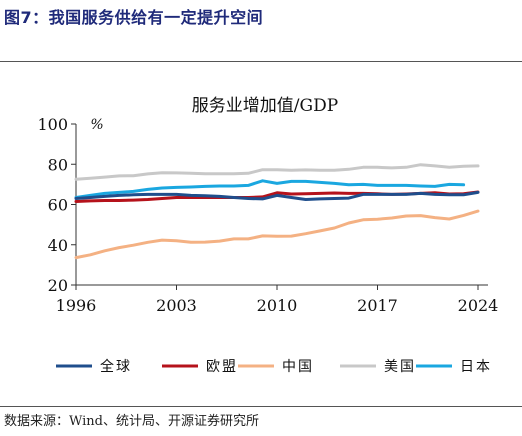  What do you see at coordinates (261, 406) in the screenshot?
I see `bottom-rule` at bounding box center [261, 406].